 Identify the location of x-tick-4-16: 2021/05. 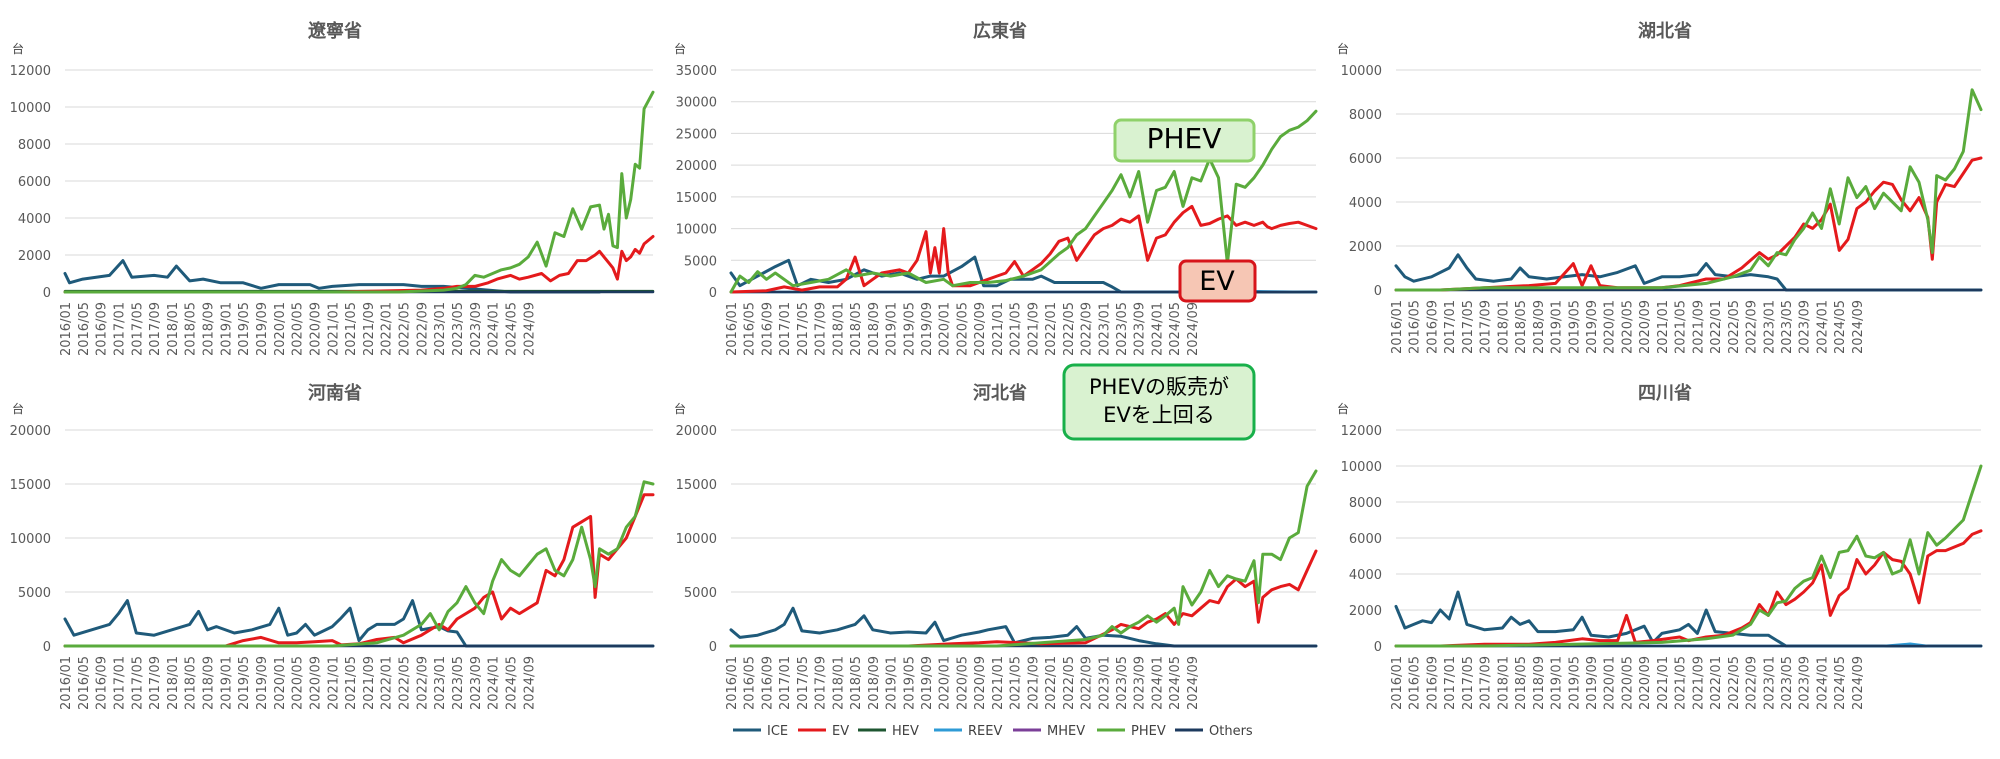
(1016, 683).